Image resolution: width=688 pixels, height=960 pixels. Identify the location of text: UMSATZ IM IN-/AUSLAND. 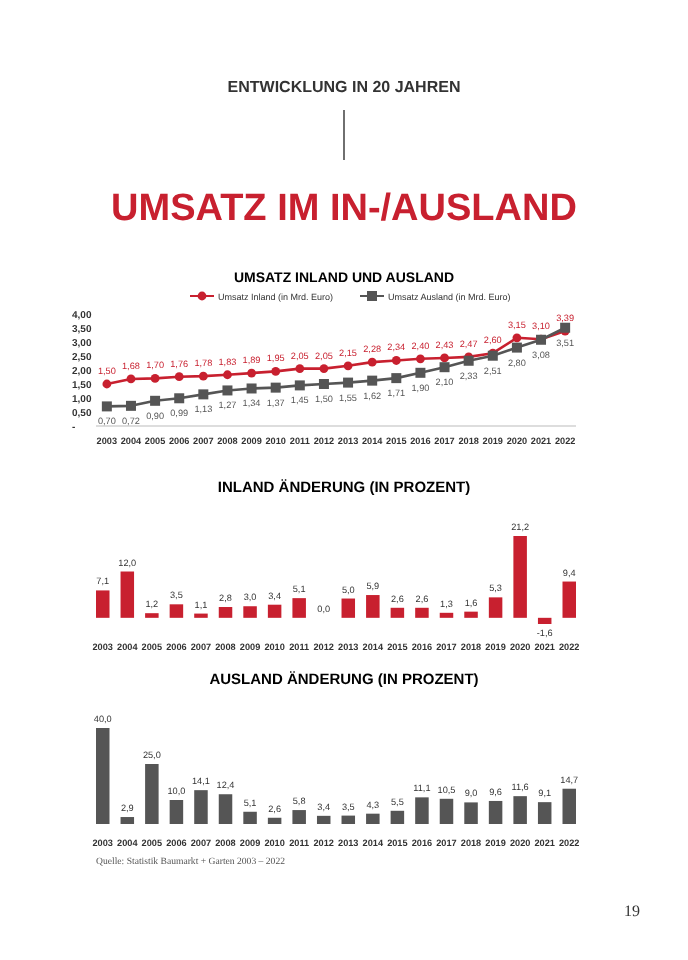
(344, 209).